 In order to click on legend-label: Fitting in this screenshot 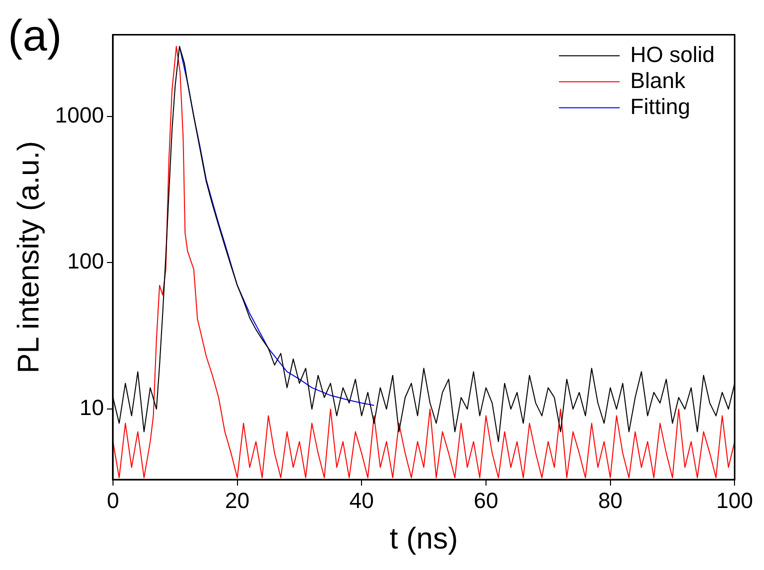, I will do `click(660, 106)`.